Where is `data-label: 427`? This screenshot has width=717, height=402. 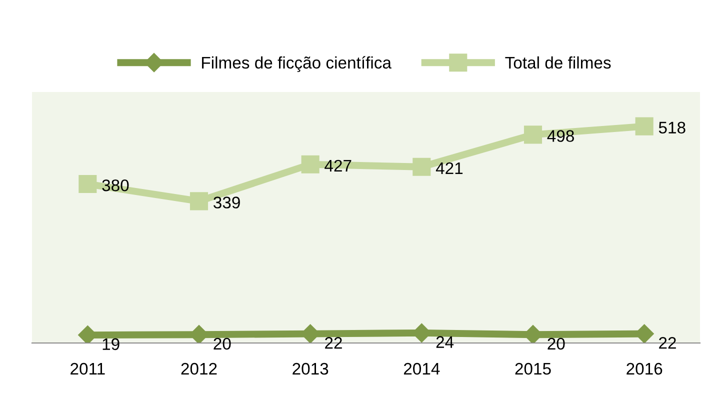
data-label: 427 is located at coordinates (338, 166).